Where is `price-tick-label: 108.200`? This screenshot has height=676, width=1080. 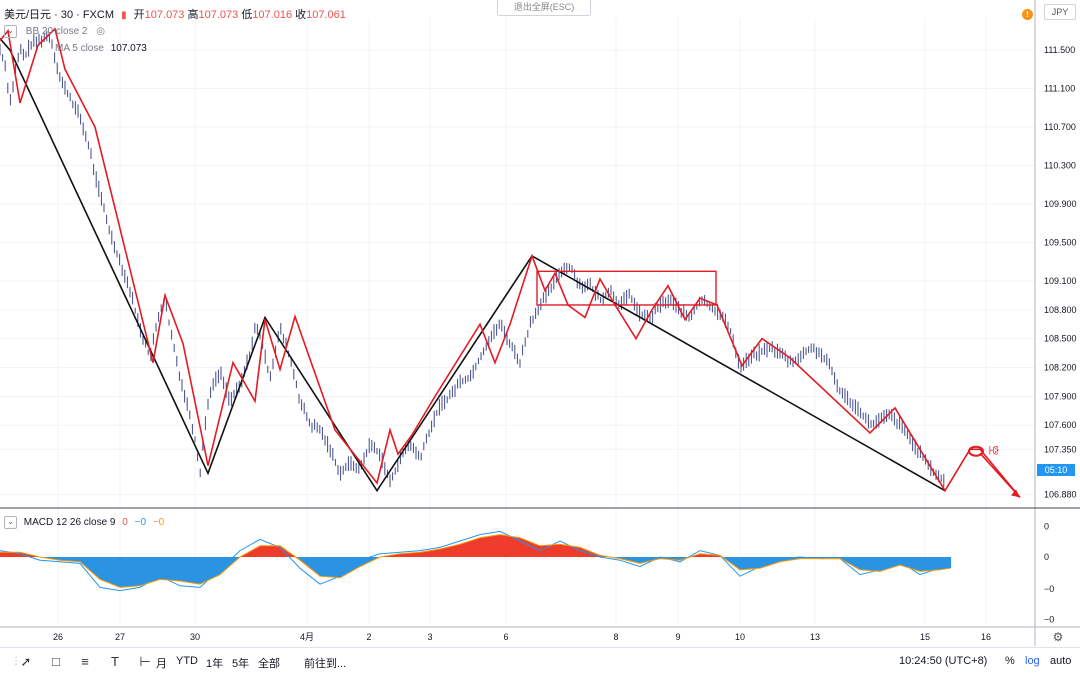 price-tick-label: 108.200 is located at coordinates (1060, 368).